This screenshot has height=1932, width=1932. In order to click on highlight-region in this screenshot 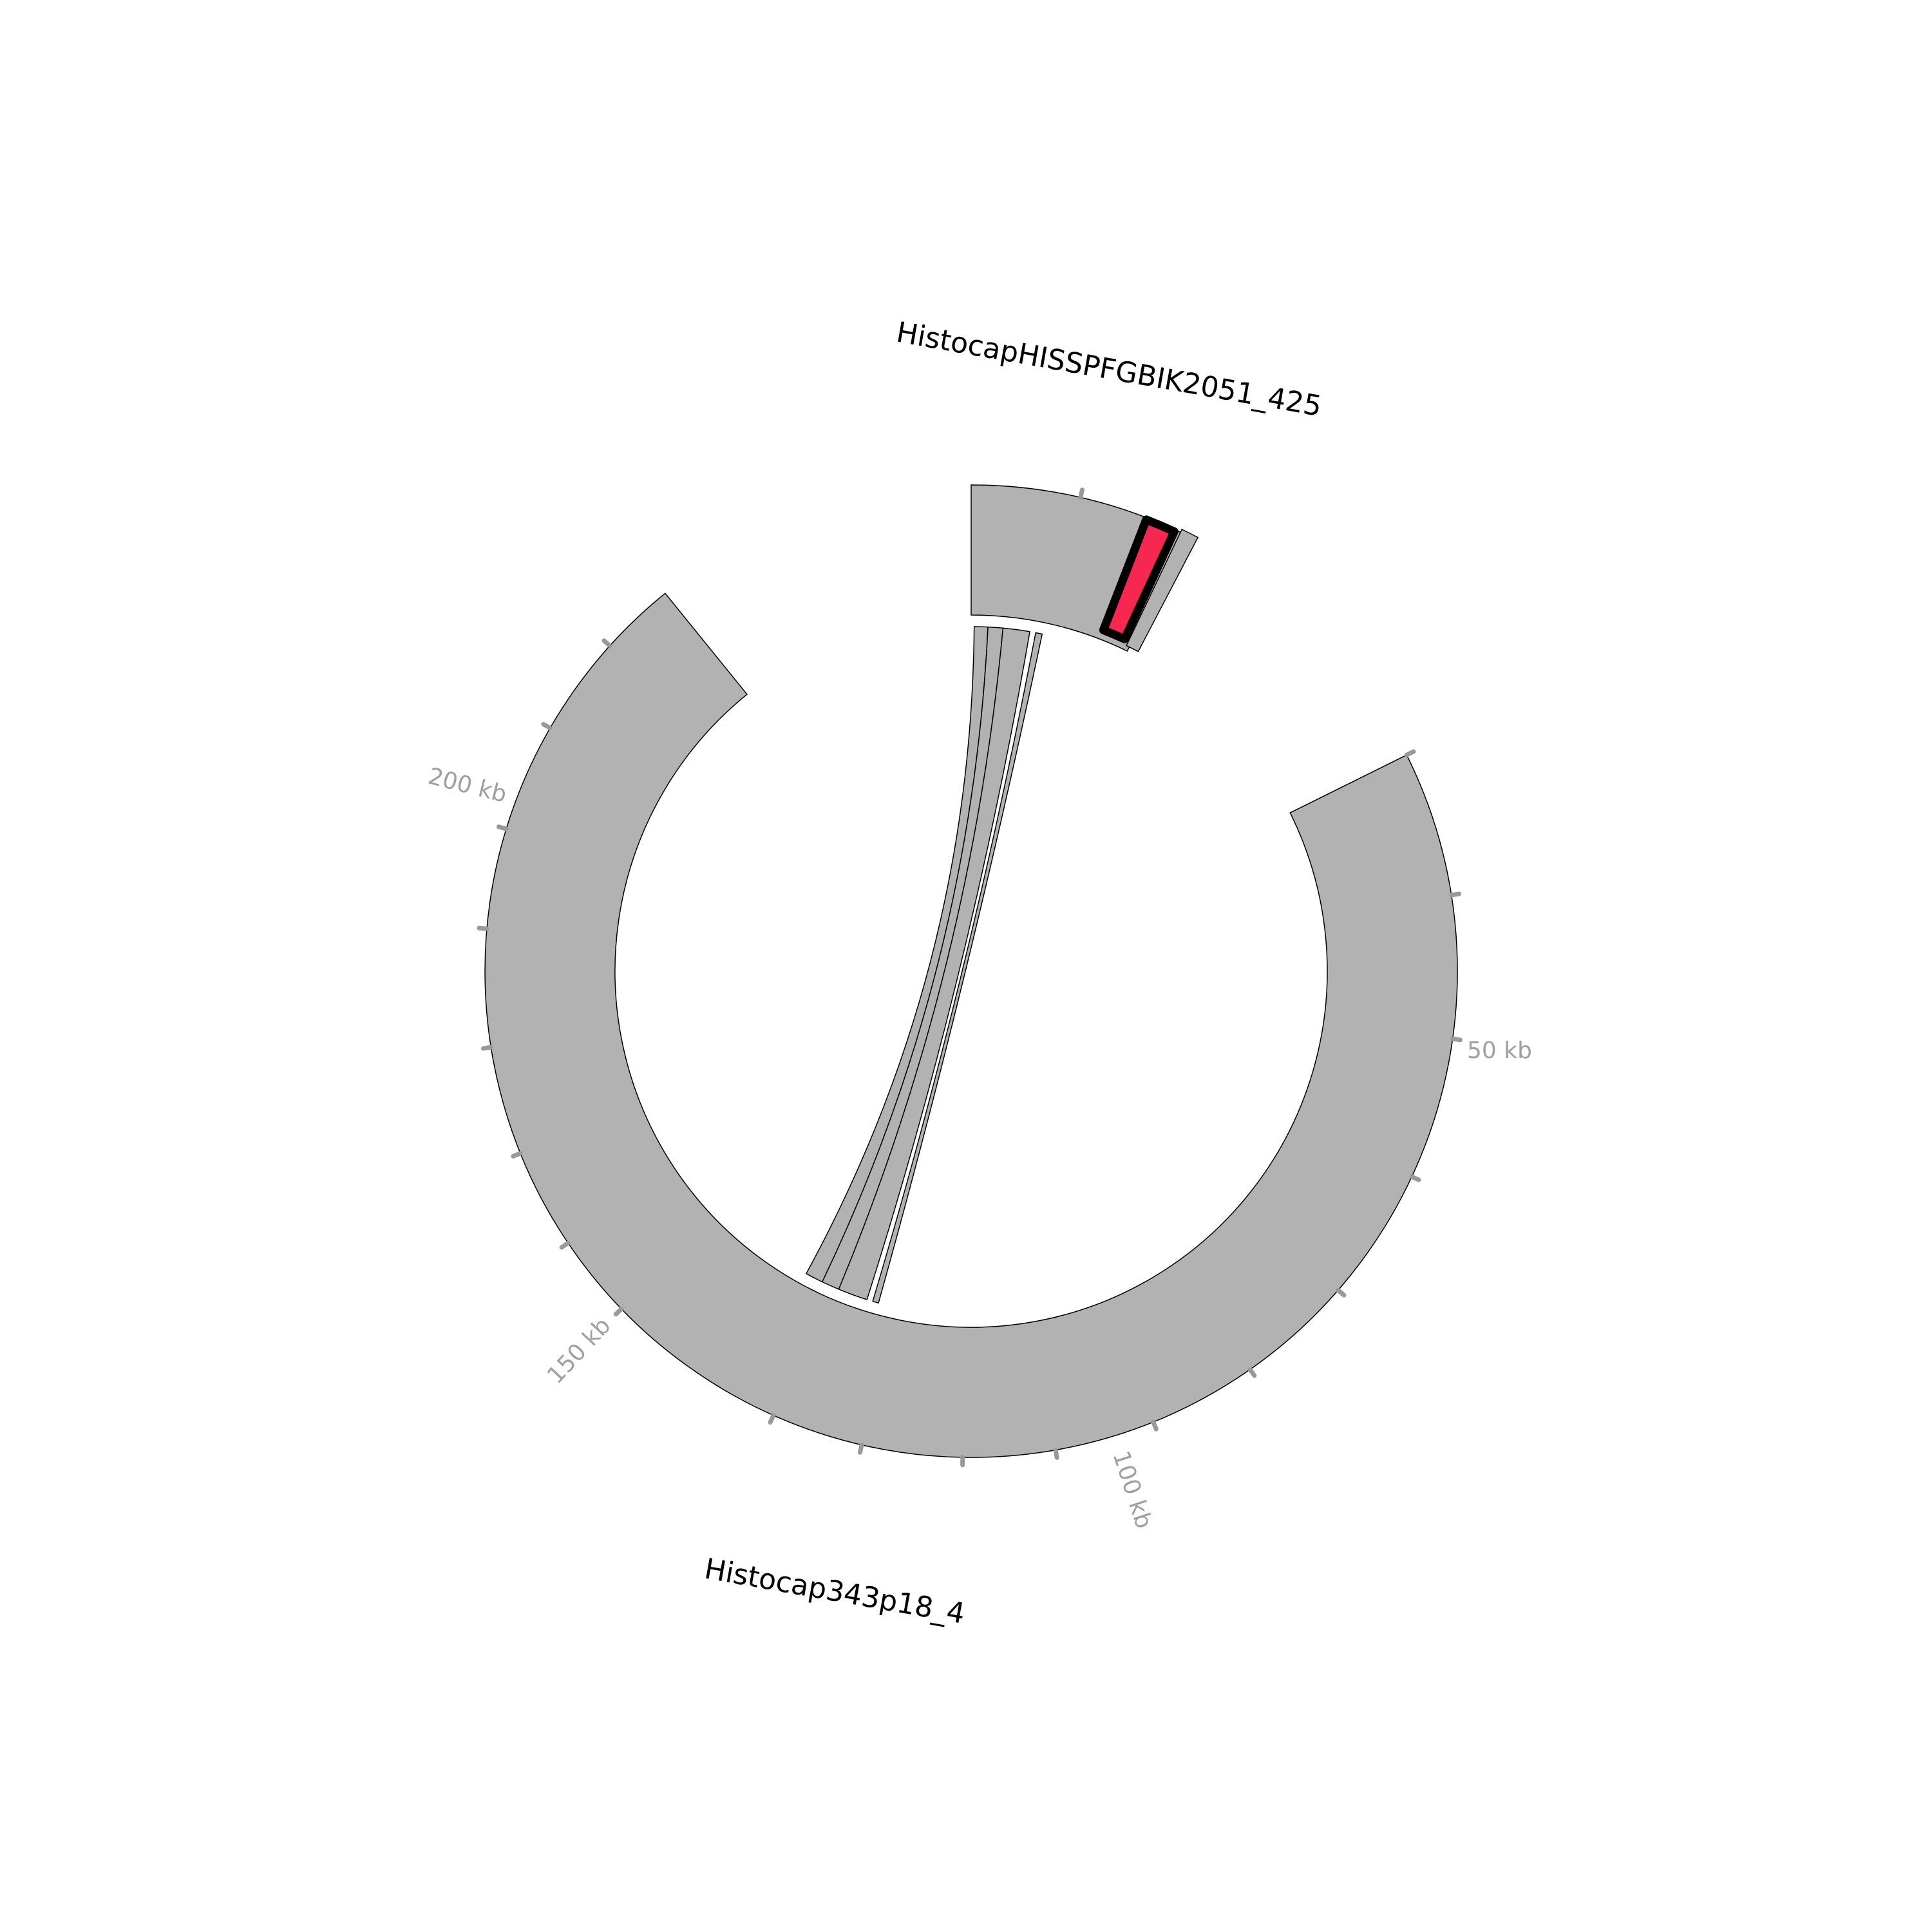, I will do `click(1139, 579)`.